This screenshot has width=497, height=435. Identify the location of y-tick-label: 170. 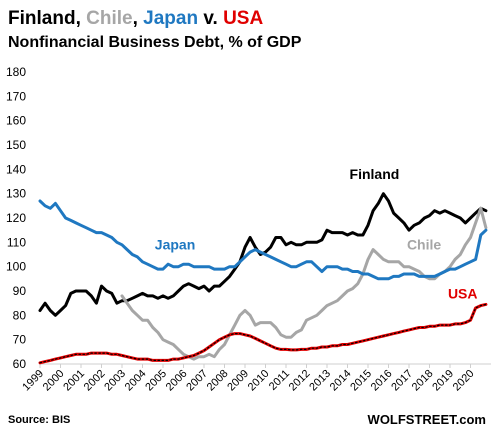
(16, 96).